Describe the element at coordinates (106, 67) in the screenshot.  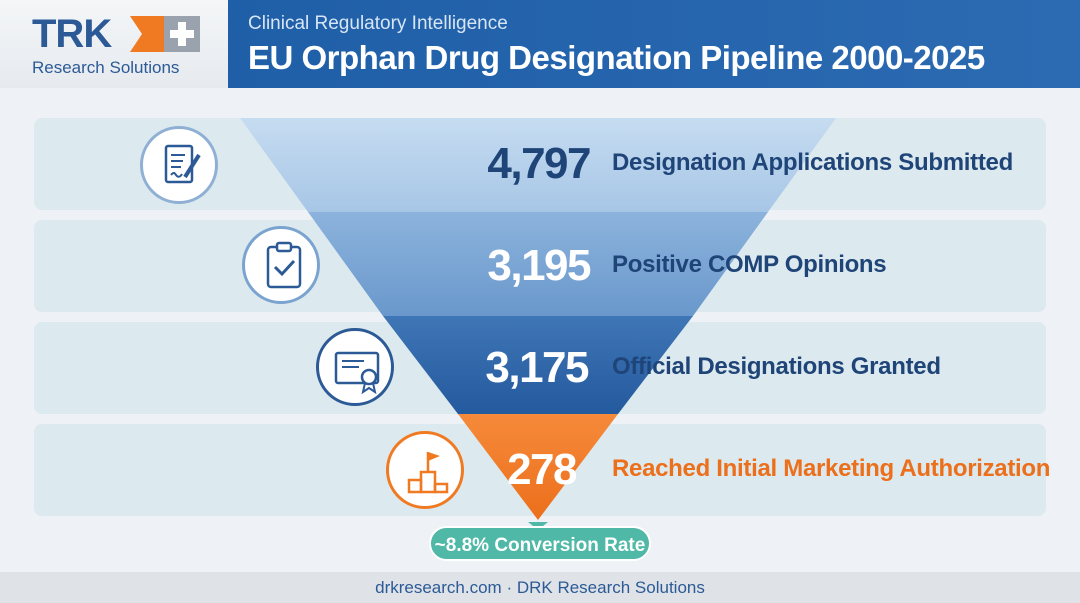
I see `logo-subtitle: Research Solutions` at that location.